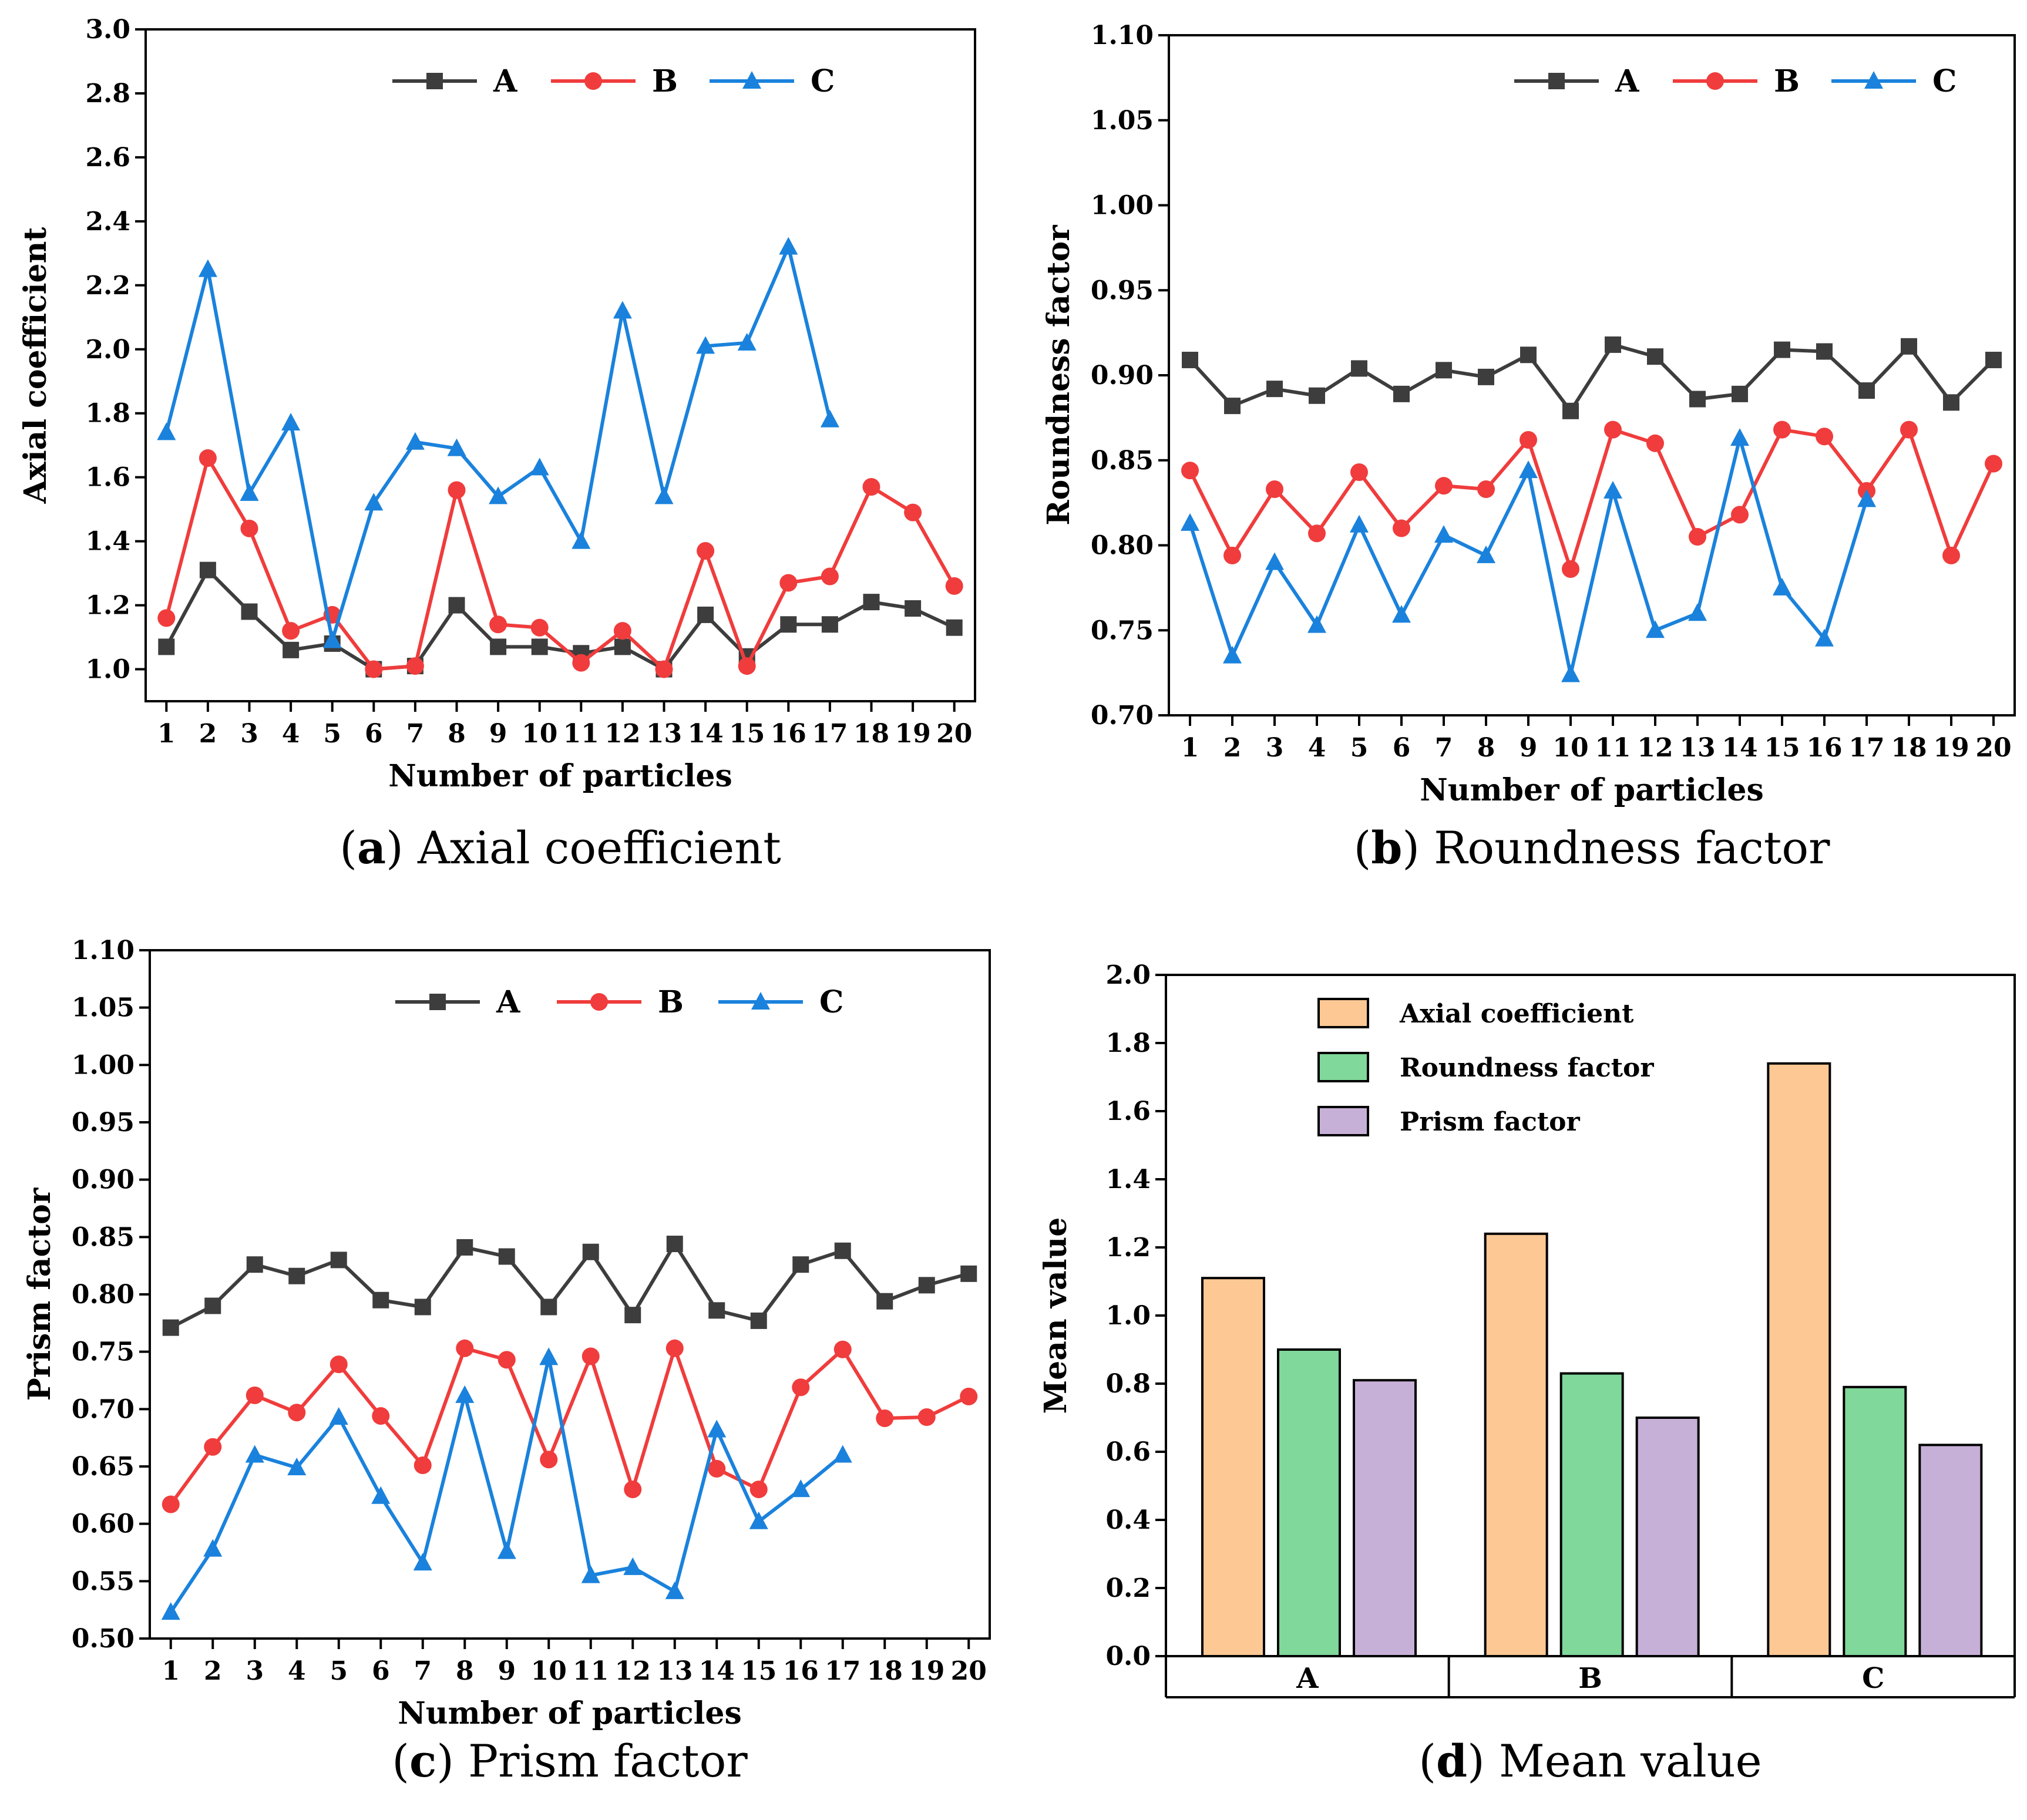  Describe the element at coordinates (400, 1761) in the screenshot. I see `caption-paren: (` at that location.